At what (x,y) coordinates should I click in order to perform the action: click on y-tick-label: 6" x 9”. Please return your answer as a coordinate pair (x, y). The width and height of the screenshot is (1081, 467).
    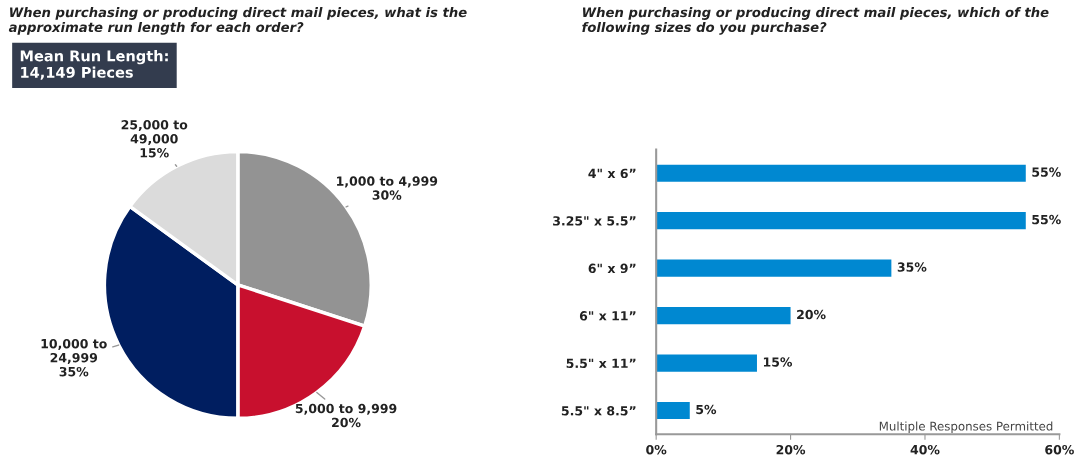
    Looking at the image, I should click on (612, 268).